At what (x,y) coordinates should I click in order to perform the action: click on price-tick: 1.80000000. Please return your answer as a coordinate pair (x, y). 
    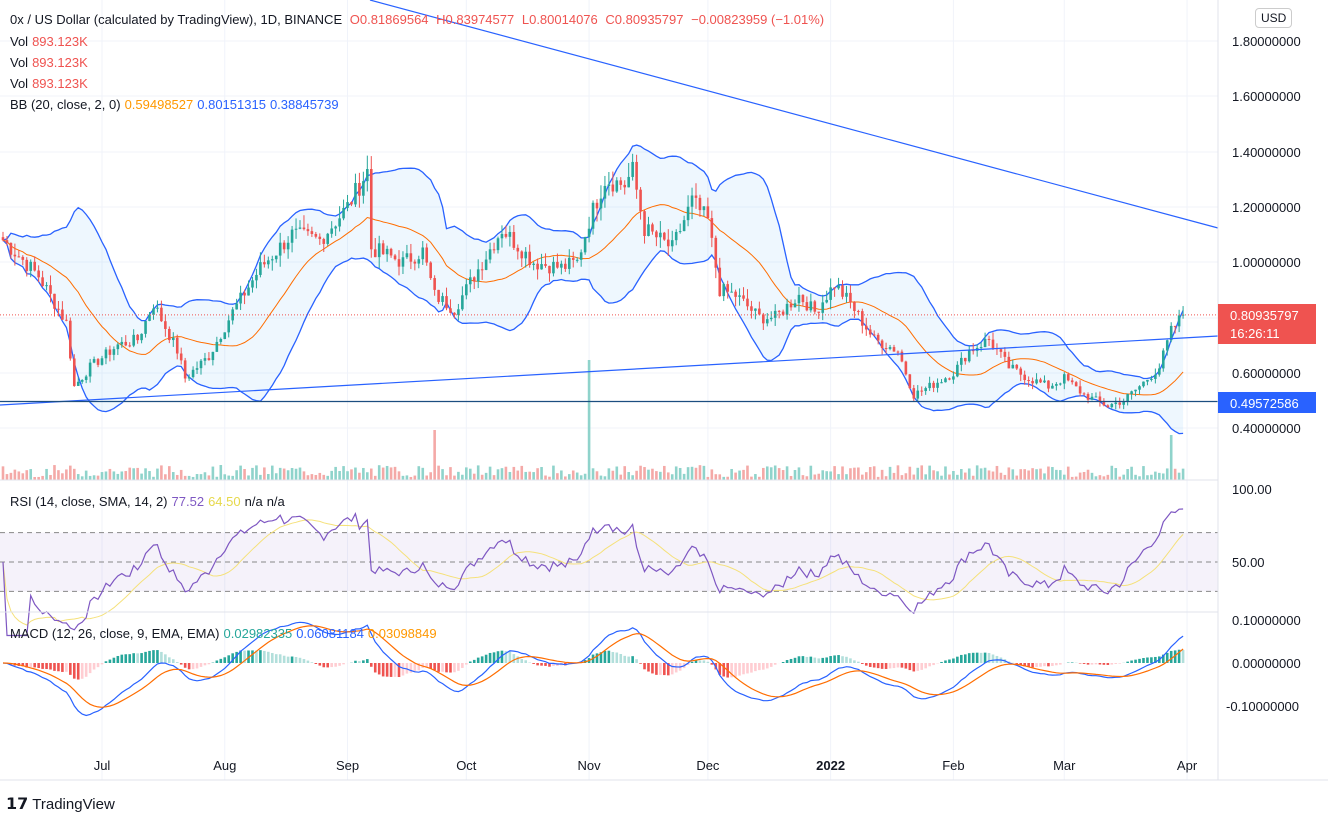
    Looking at the image, I should click on (1266, 41).